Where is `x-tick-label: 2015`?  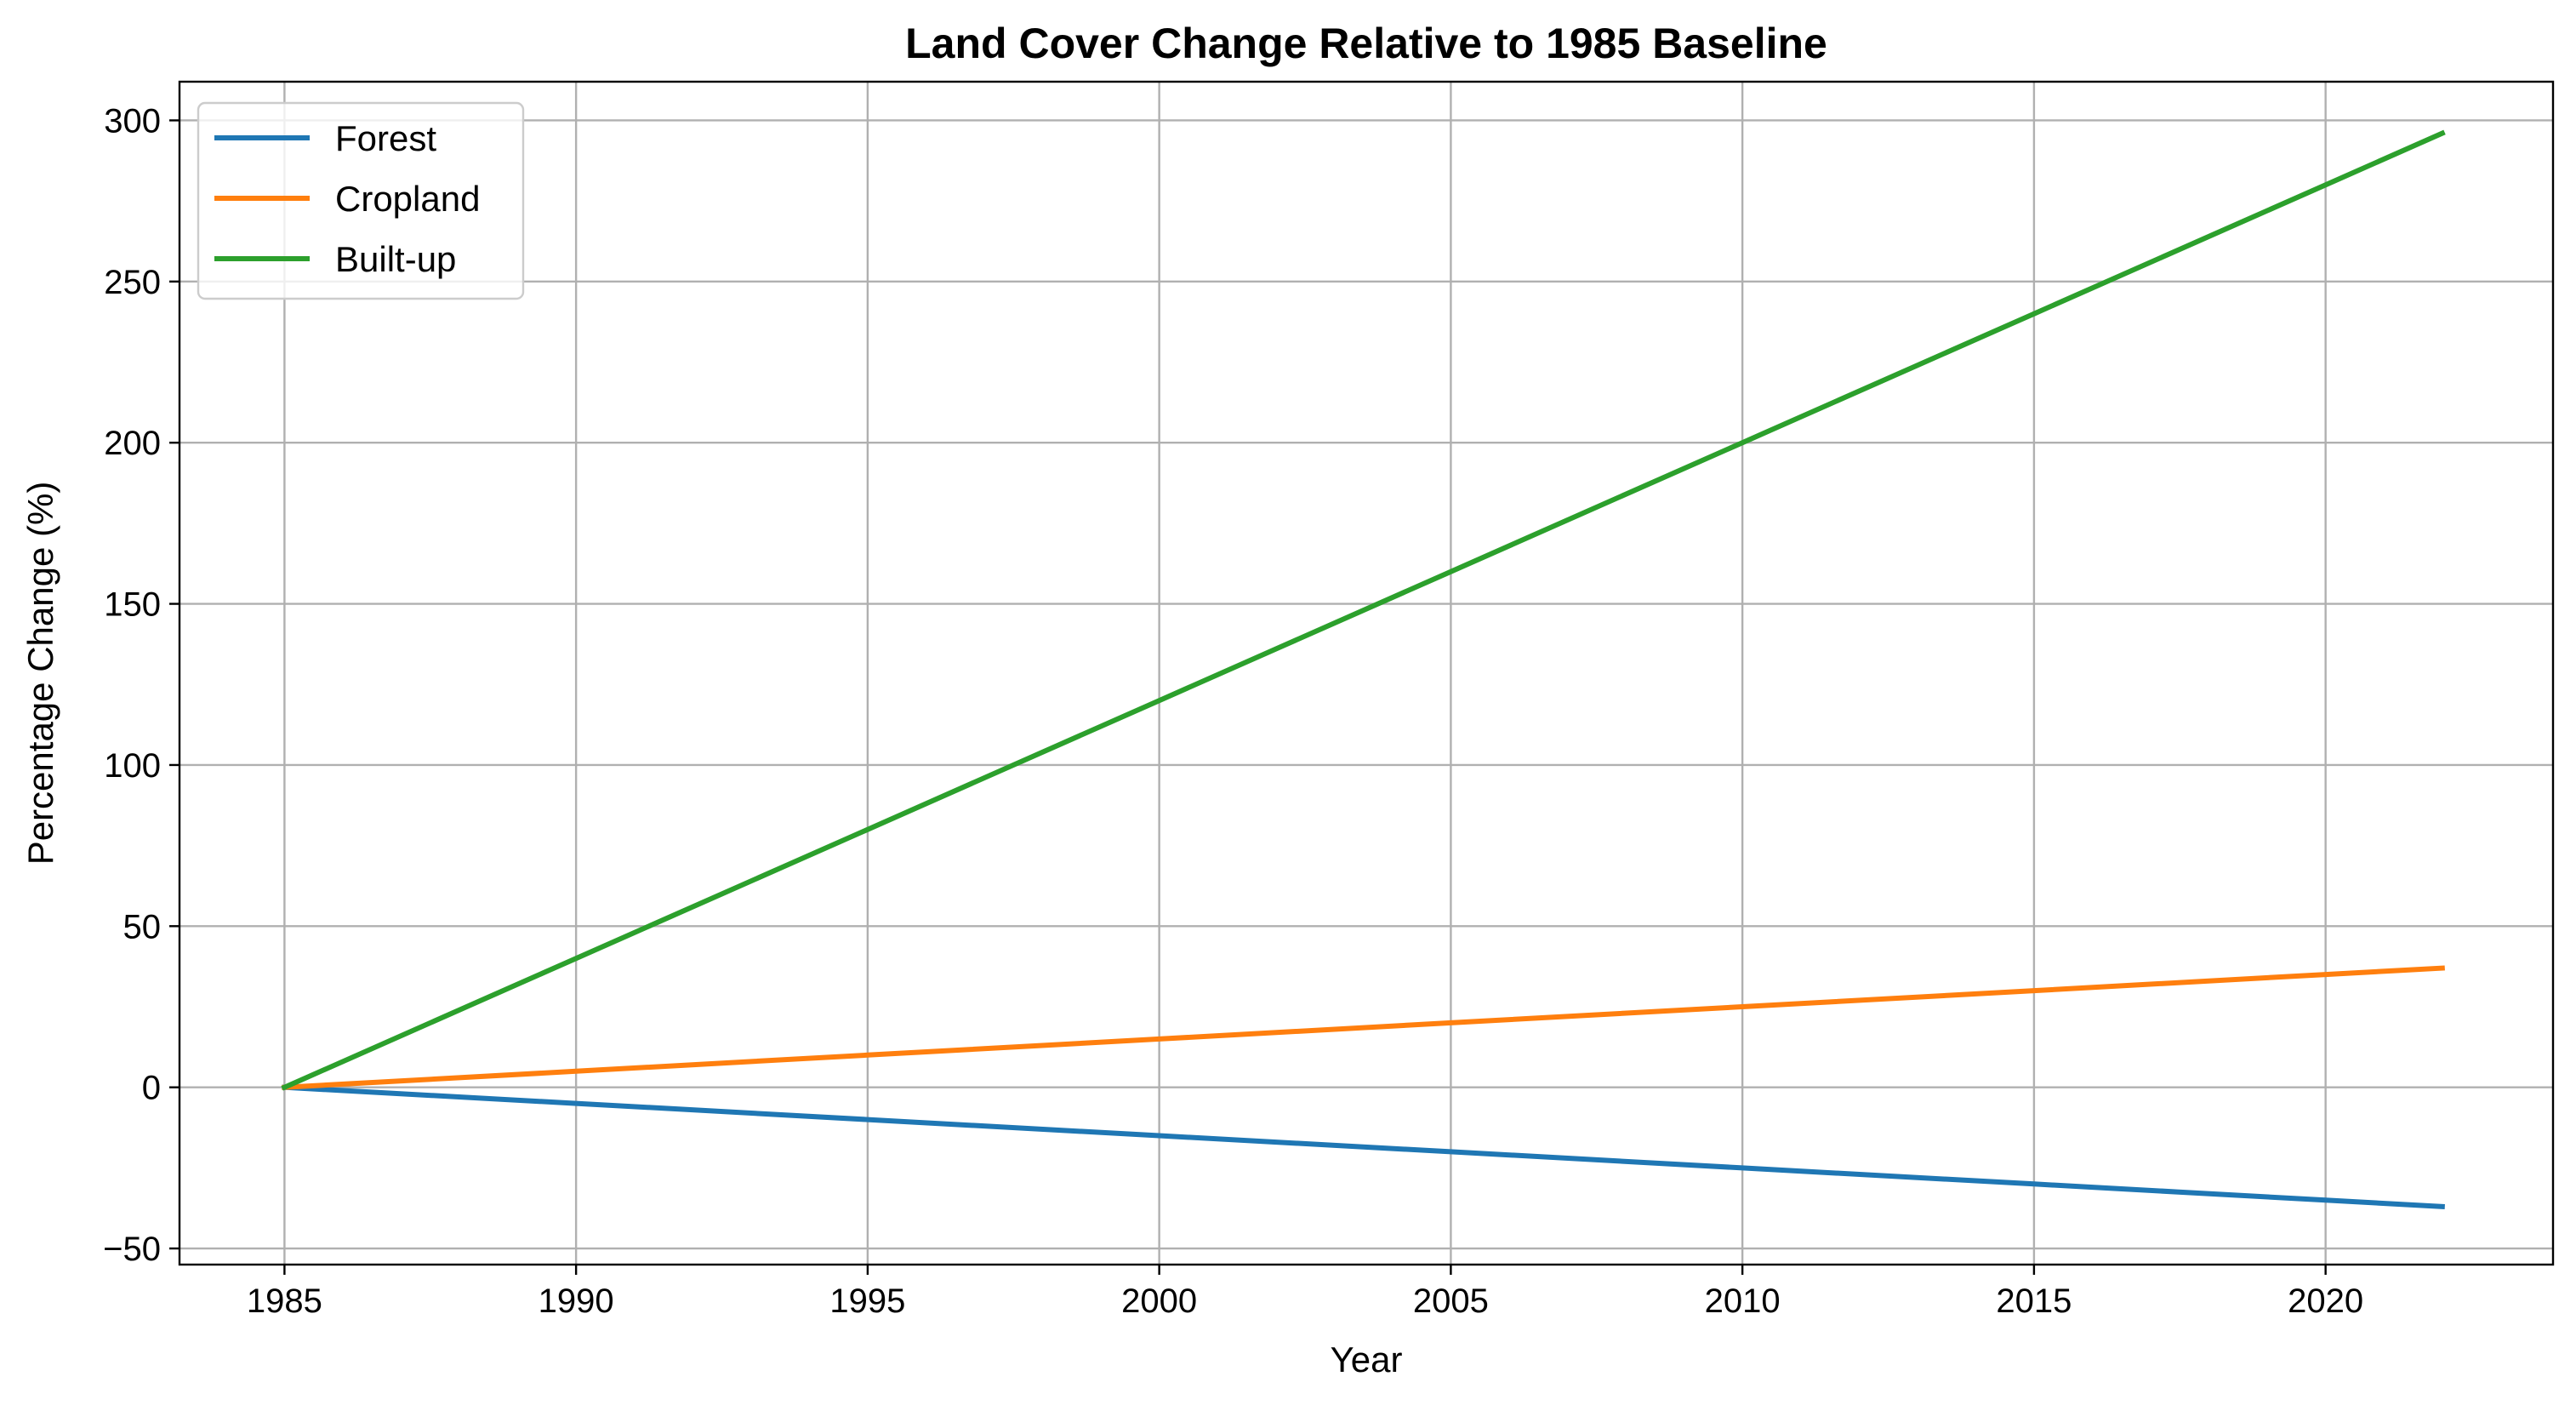
x-tick-label: 2015 is located at coordinates (2034, 1301).